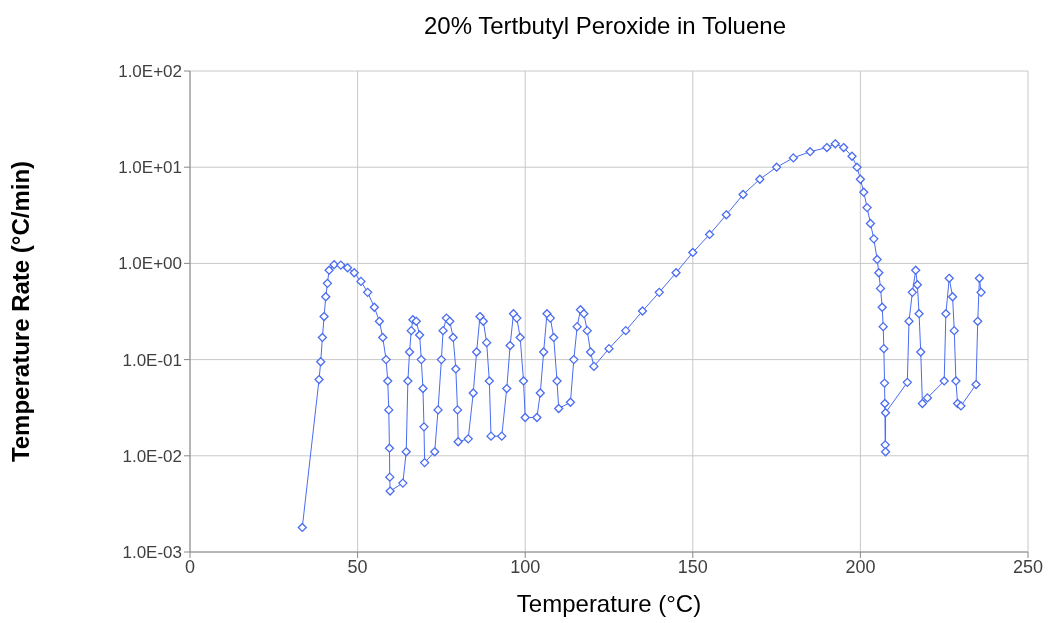  I want to click on x-tick-label: 150, so click(692, 566).